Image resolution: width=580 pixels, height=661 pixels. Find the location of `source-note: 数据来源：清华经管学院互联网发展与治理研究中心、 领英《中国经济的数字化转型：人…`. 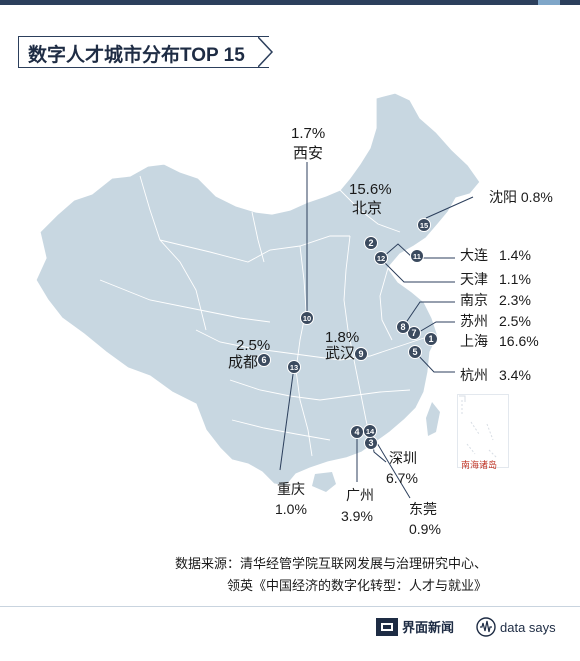

source-note: 数据来源：清华经管学院互联网发展与治理研究中心、 领英《中国经济的数字化转型：人… is located at coordinates (331, 575).